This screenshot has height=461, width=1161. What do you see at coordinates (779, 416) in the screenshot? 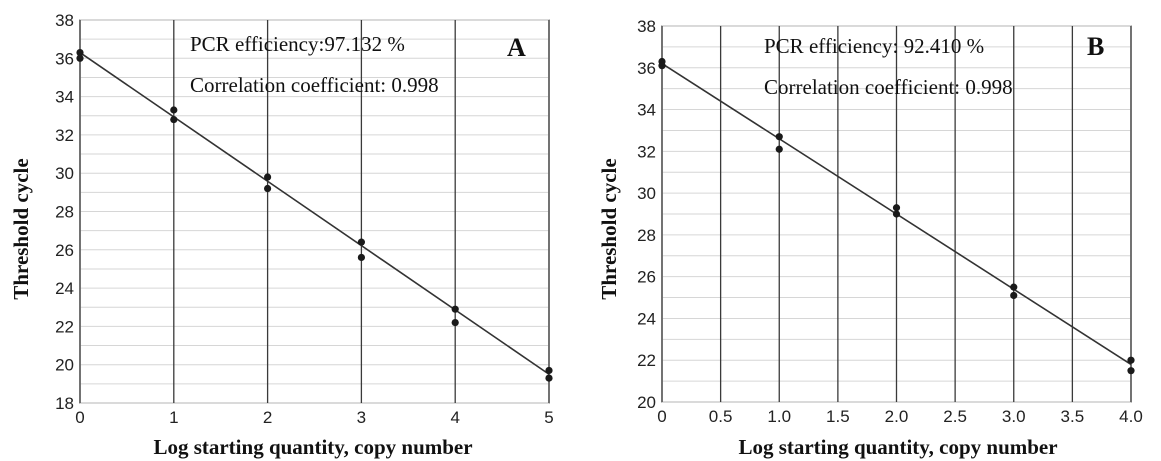
I see `x-tick-label: 1.0` at bounding box center [779, 416].